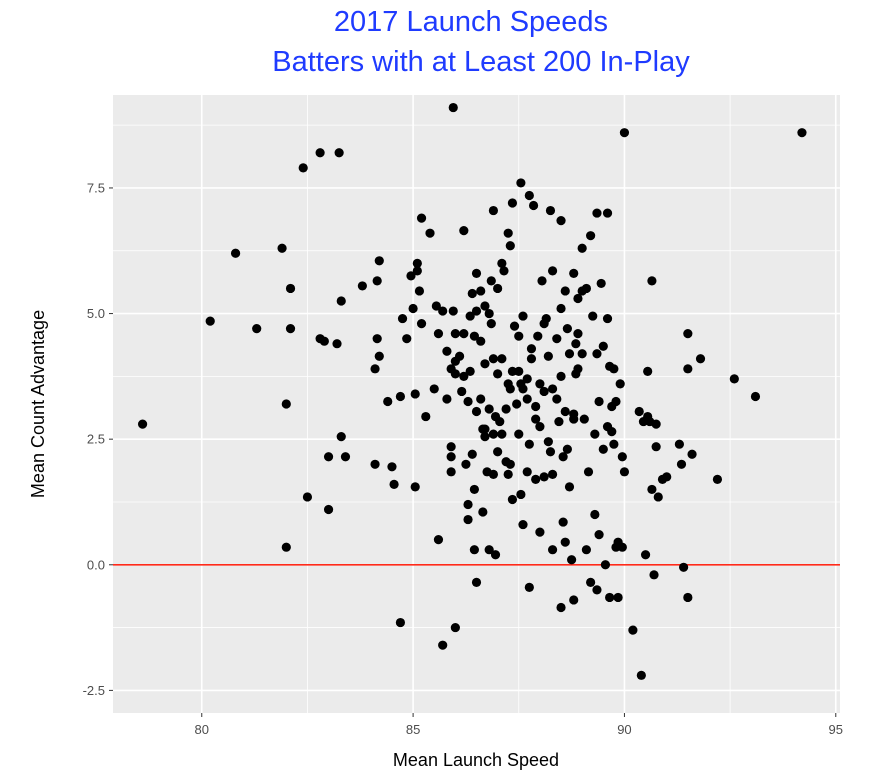 This screenshot has width=884, height=782. I want to click on x-tick-label: 95, so click(836, 729).